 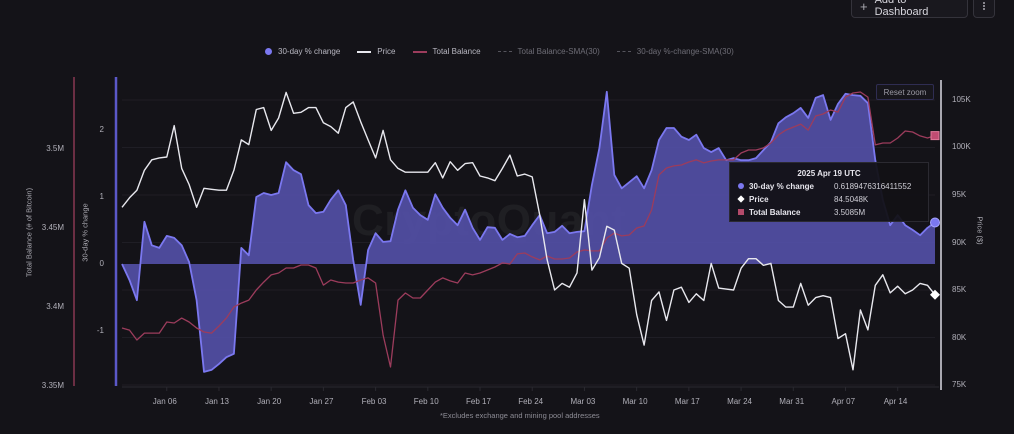 I want to click on balance-tick-label: 3.35M, so click(x=52, y=385).